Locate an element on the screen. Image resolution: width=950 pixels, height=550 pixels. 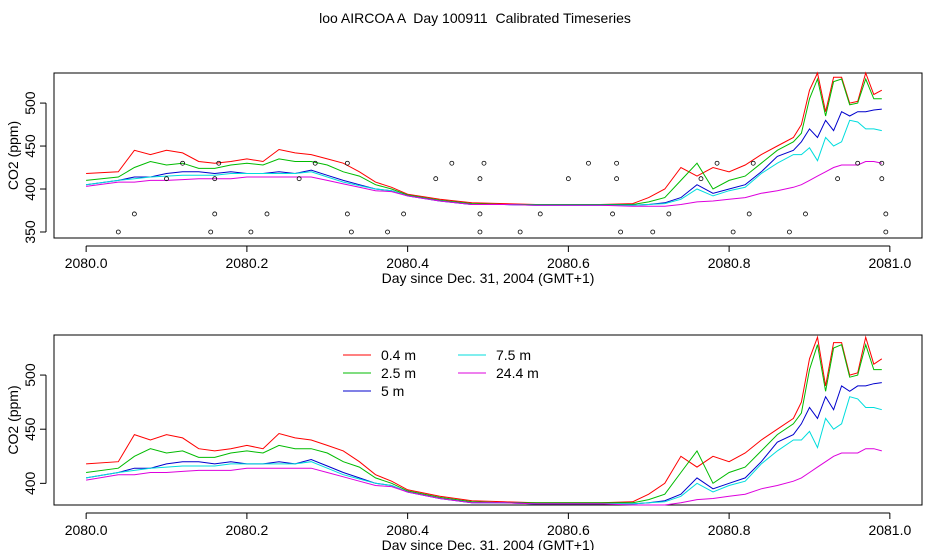
panel2-y-tick-label: 500 is located at coordinates (30, 375).